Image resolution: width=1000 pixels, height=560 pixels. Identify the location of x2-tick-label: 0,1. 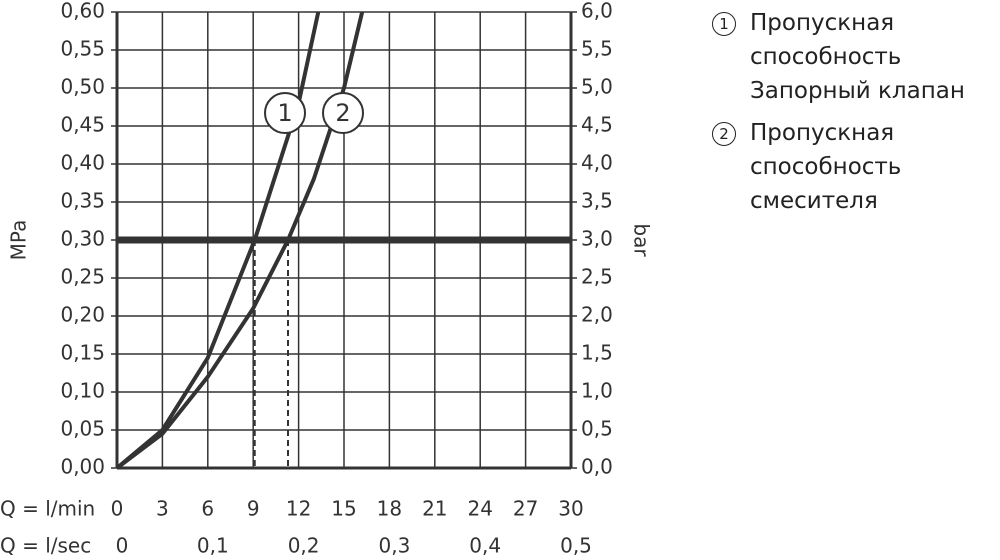
(213, 546).